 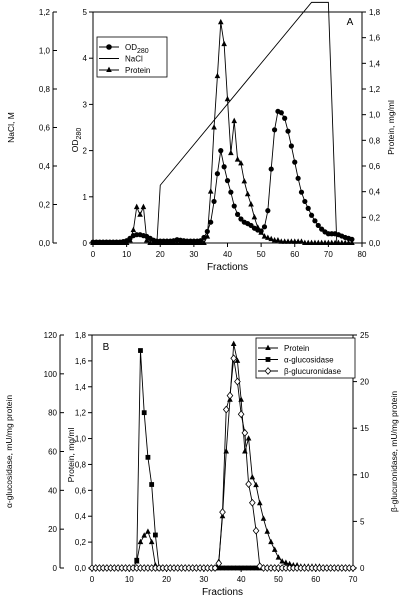 What do you see at coordinates (227, 267) in the screenshot?
I see `x-axis-title-a: Fractions` at bounding box center [227, 267].